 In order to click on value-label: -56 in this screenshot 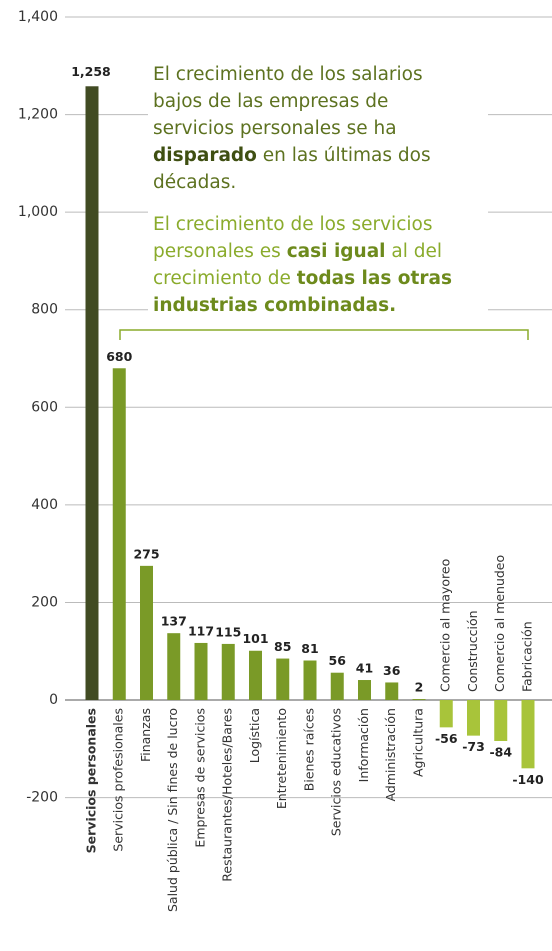, I will do `click(446, 738)`.